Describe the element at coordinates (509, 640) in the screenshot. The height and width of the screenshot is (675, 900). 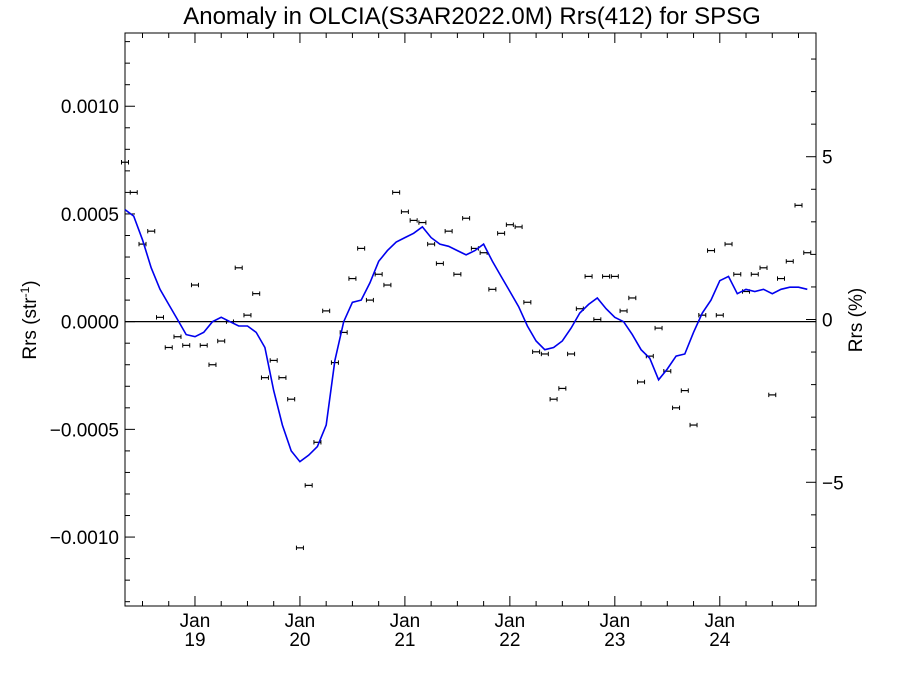
I see `x-tick-year: 22` at that location.